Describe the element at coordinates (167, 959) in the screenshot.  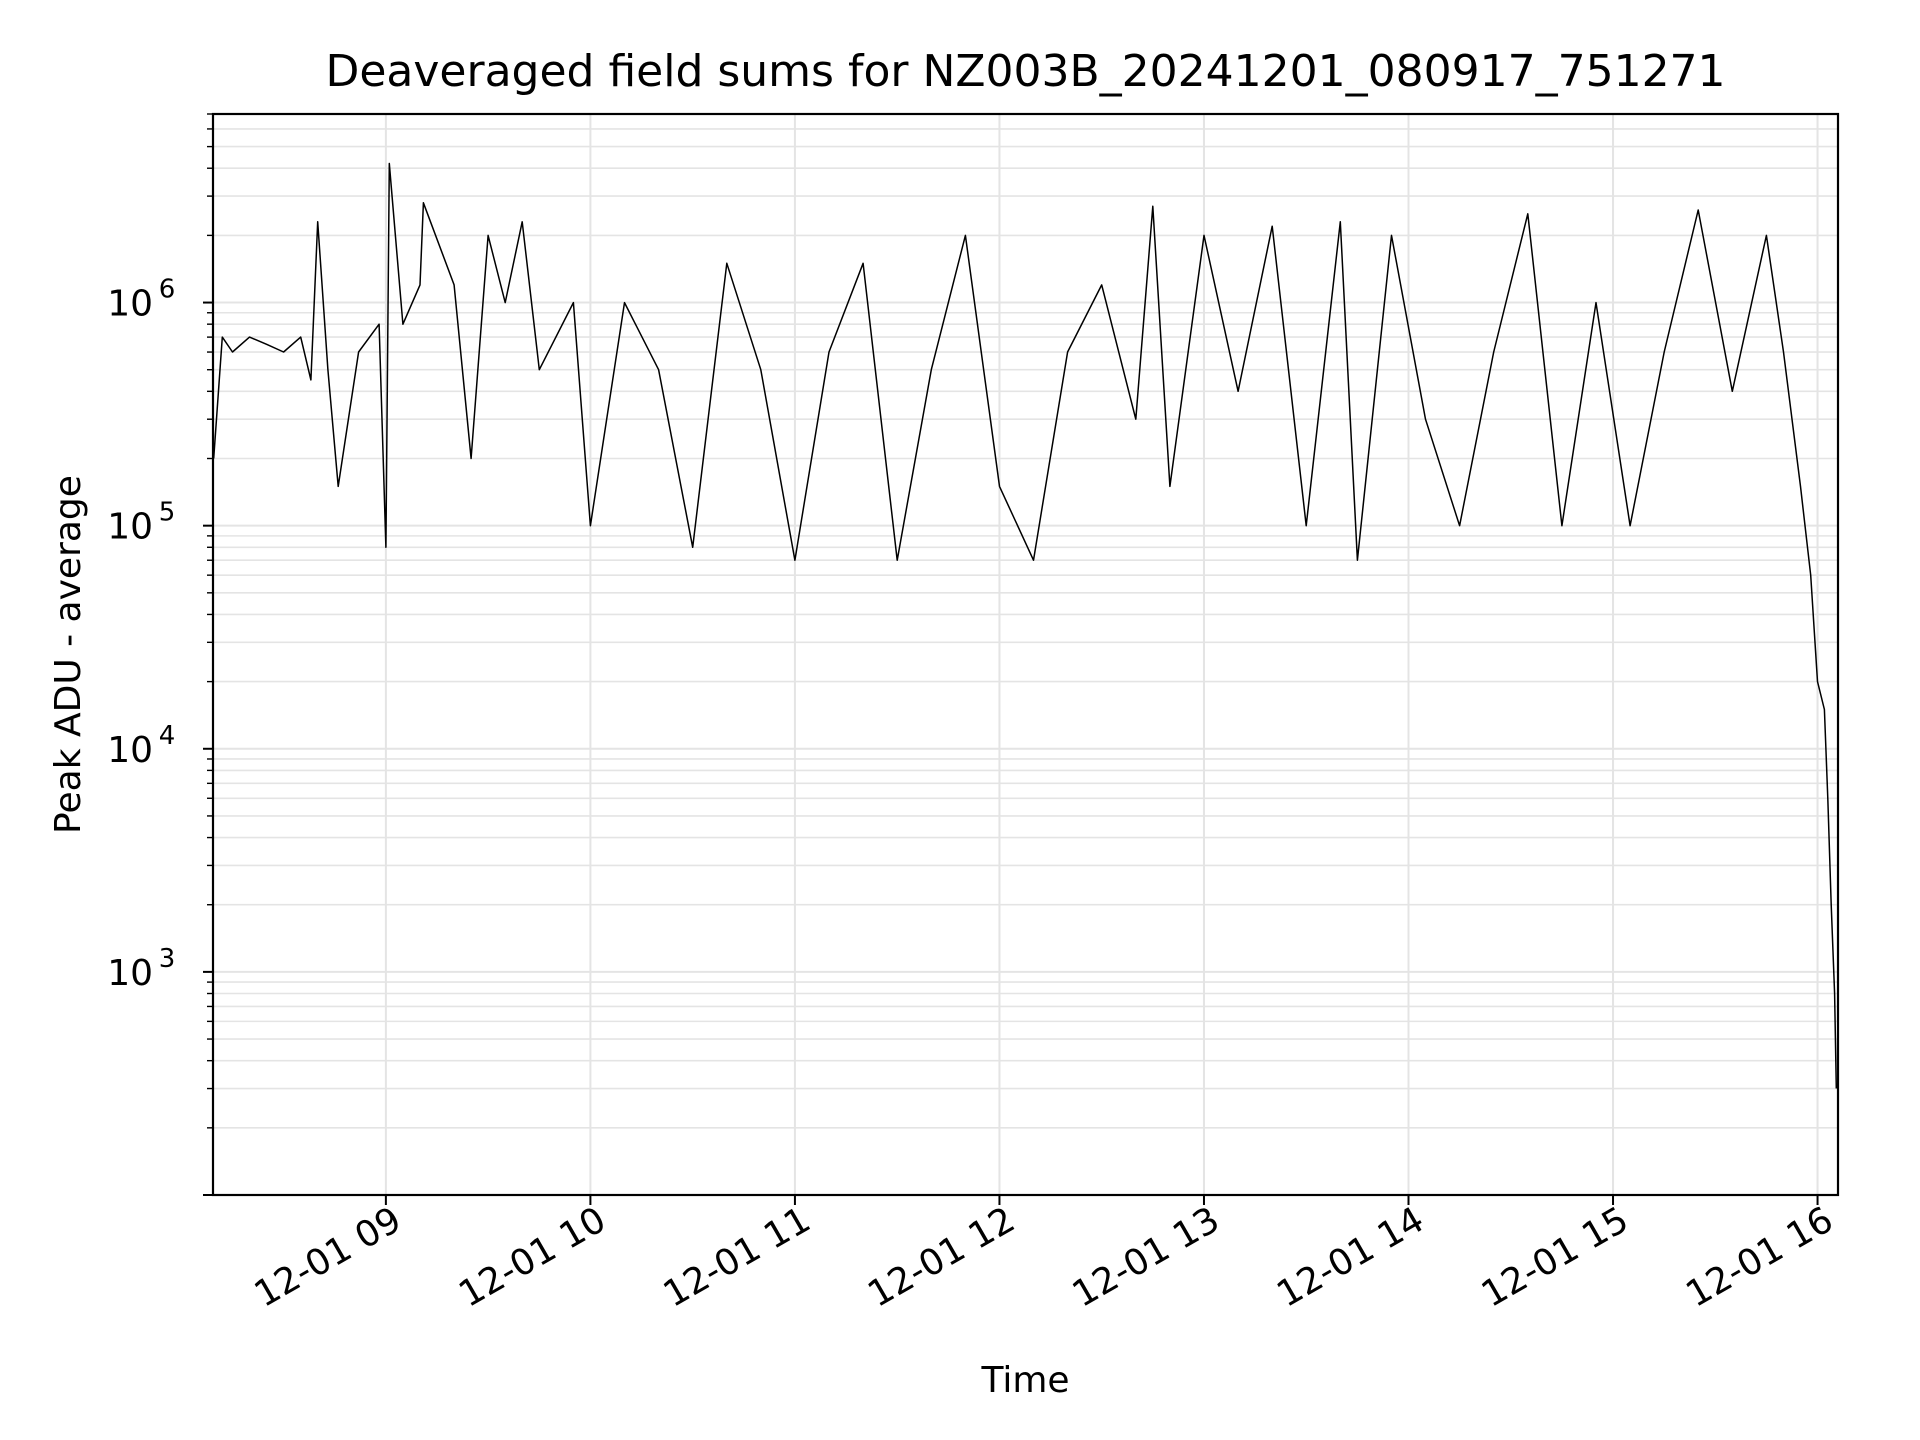
I see `y-tick-exponent: 3` at that location.